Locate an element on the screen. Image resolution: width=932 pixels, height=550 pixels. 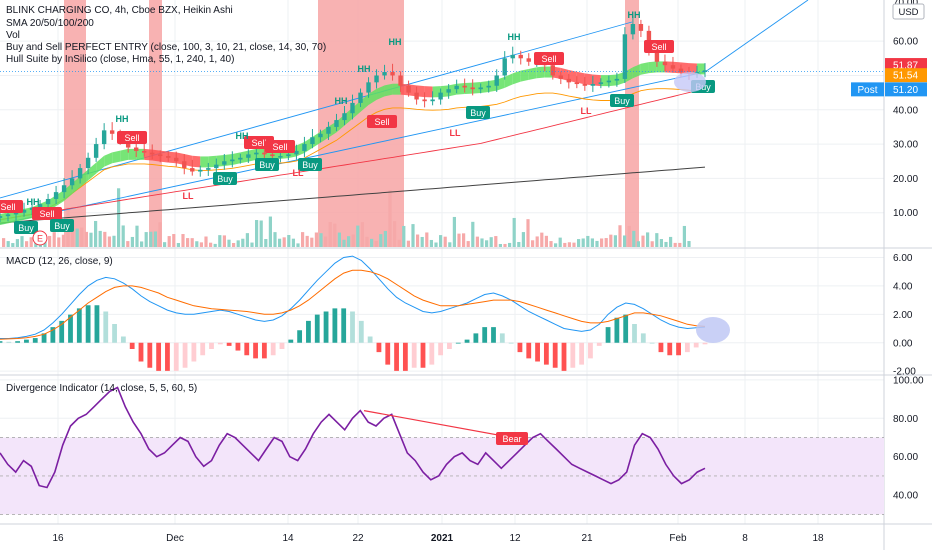
divergence-tick: 60.00 is located at coordinates (905, 457).